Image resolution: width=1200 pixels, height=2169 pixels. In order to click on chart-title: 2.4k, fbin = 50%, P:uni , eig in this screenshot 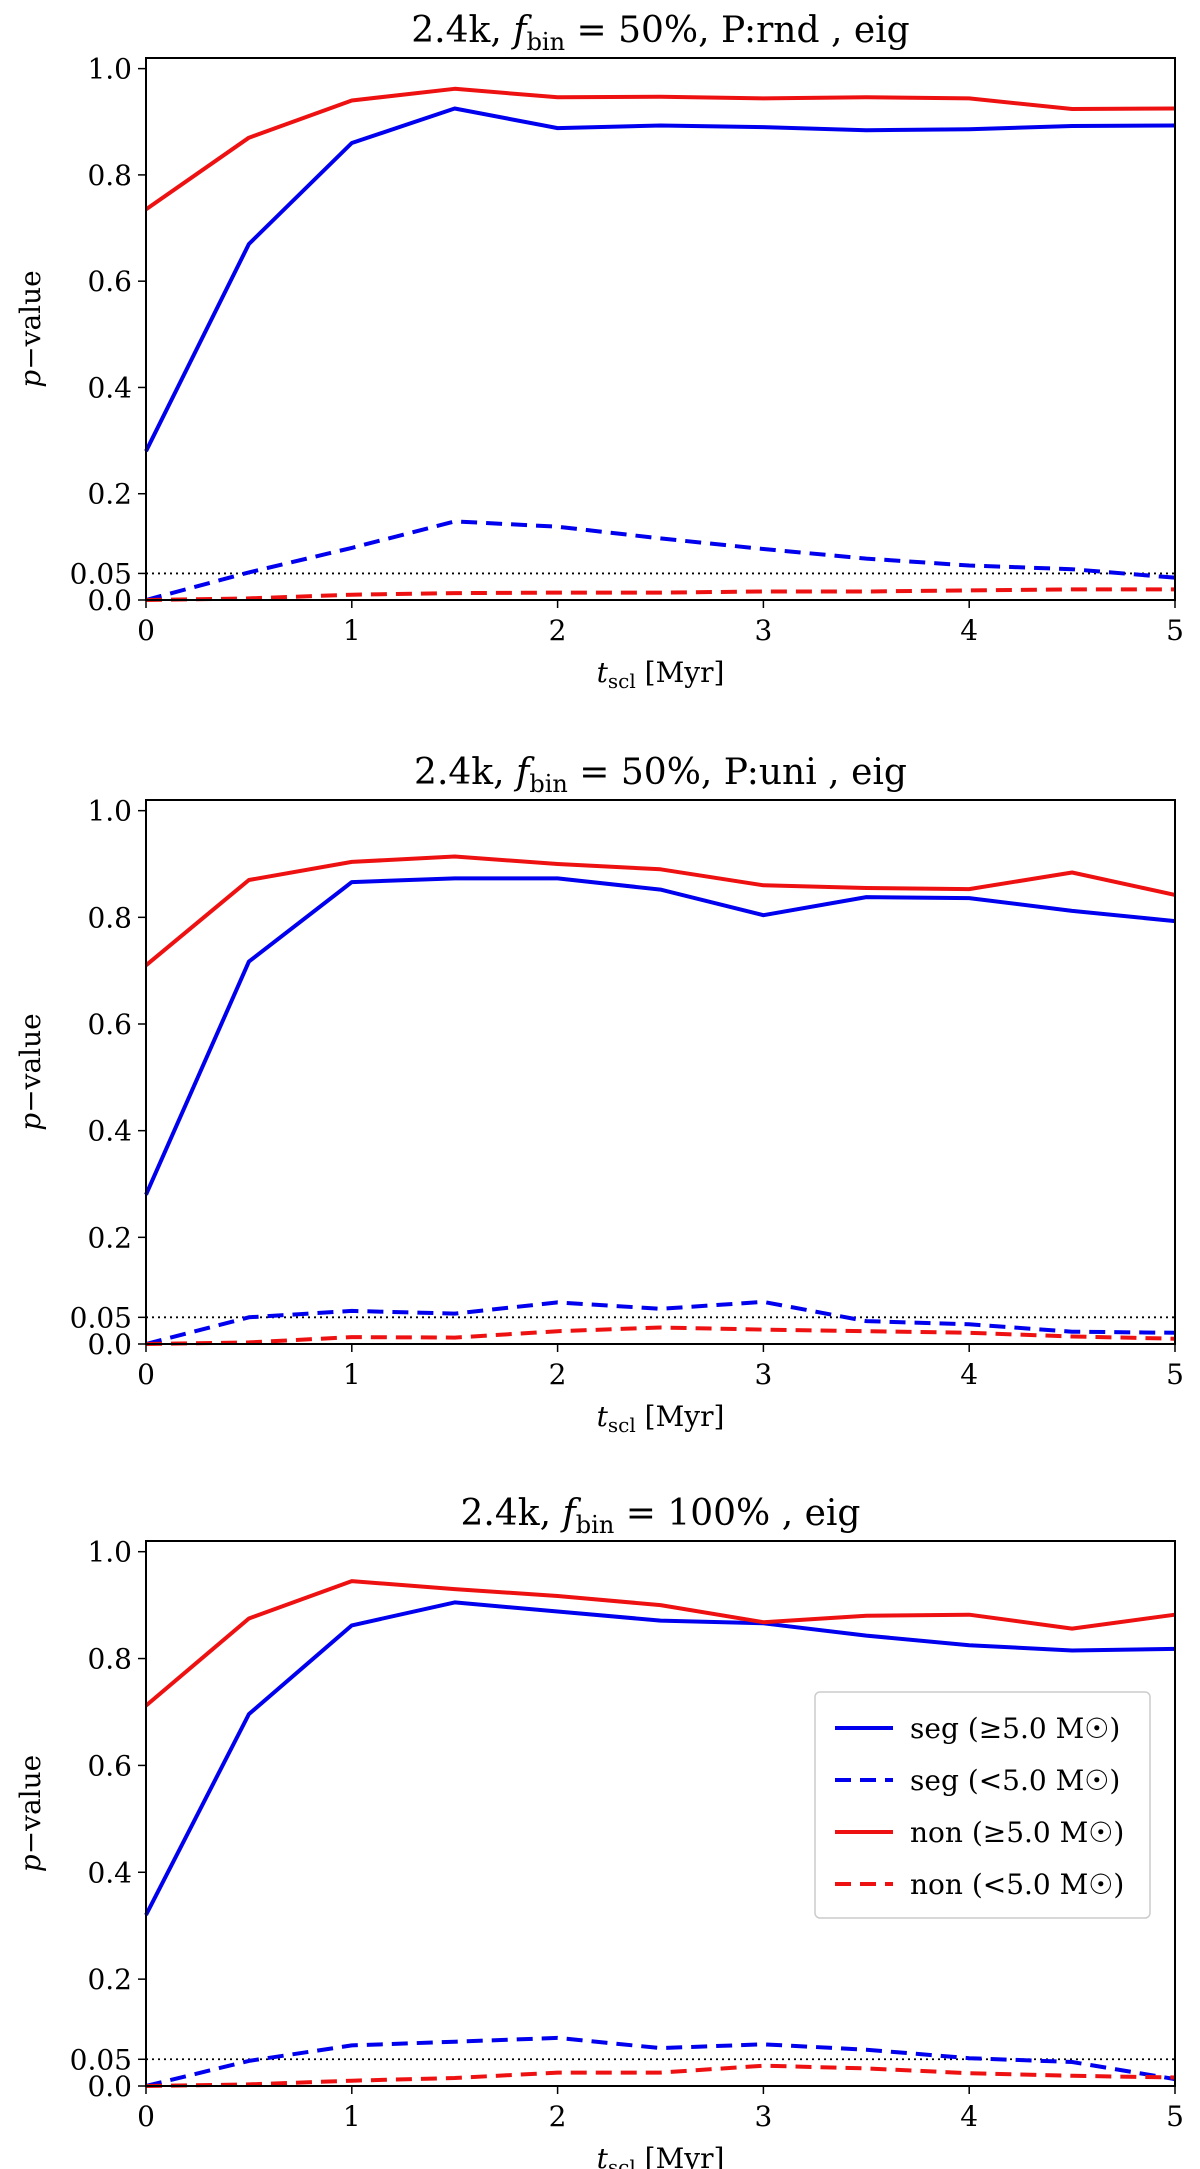, I will do `click(660, 775)`.